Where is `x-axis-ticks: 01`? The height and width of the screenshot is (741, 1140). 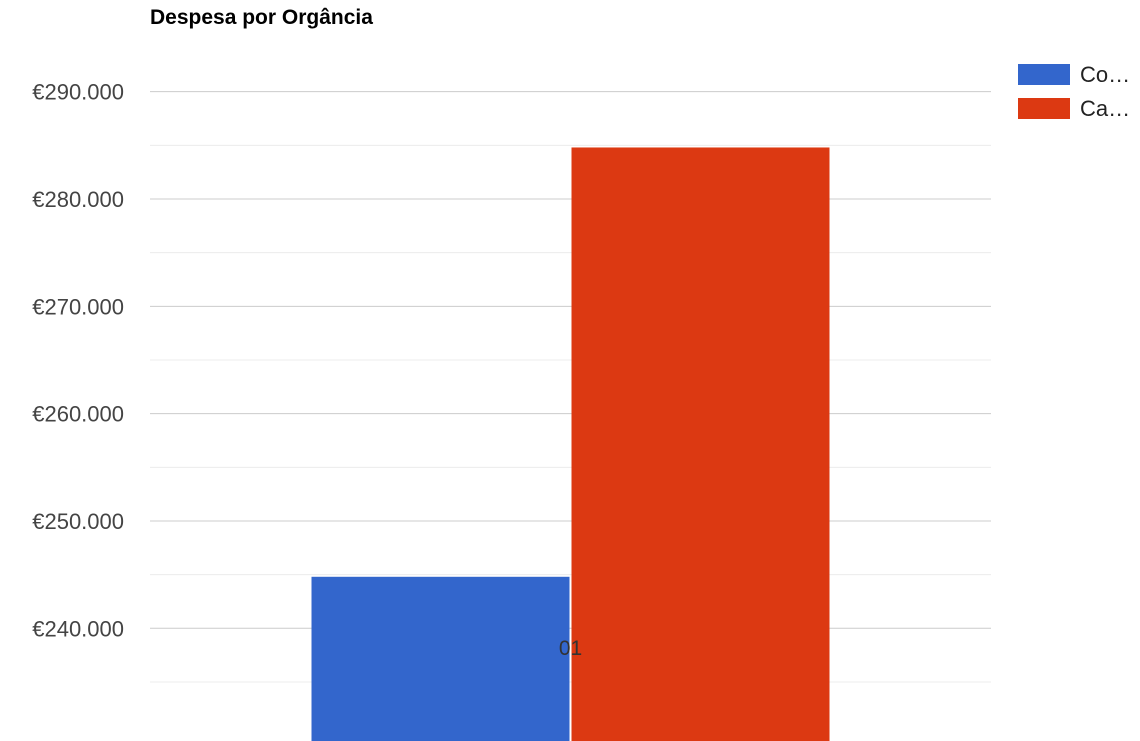 x-axis-ticks: 01 is located at coordinates (570, 648).